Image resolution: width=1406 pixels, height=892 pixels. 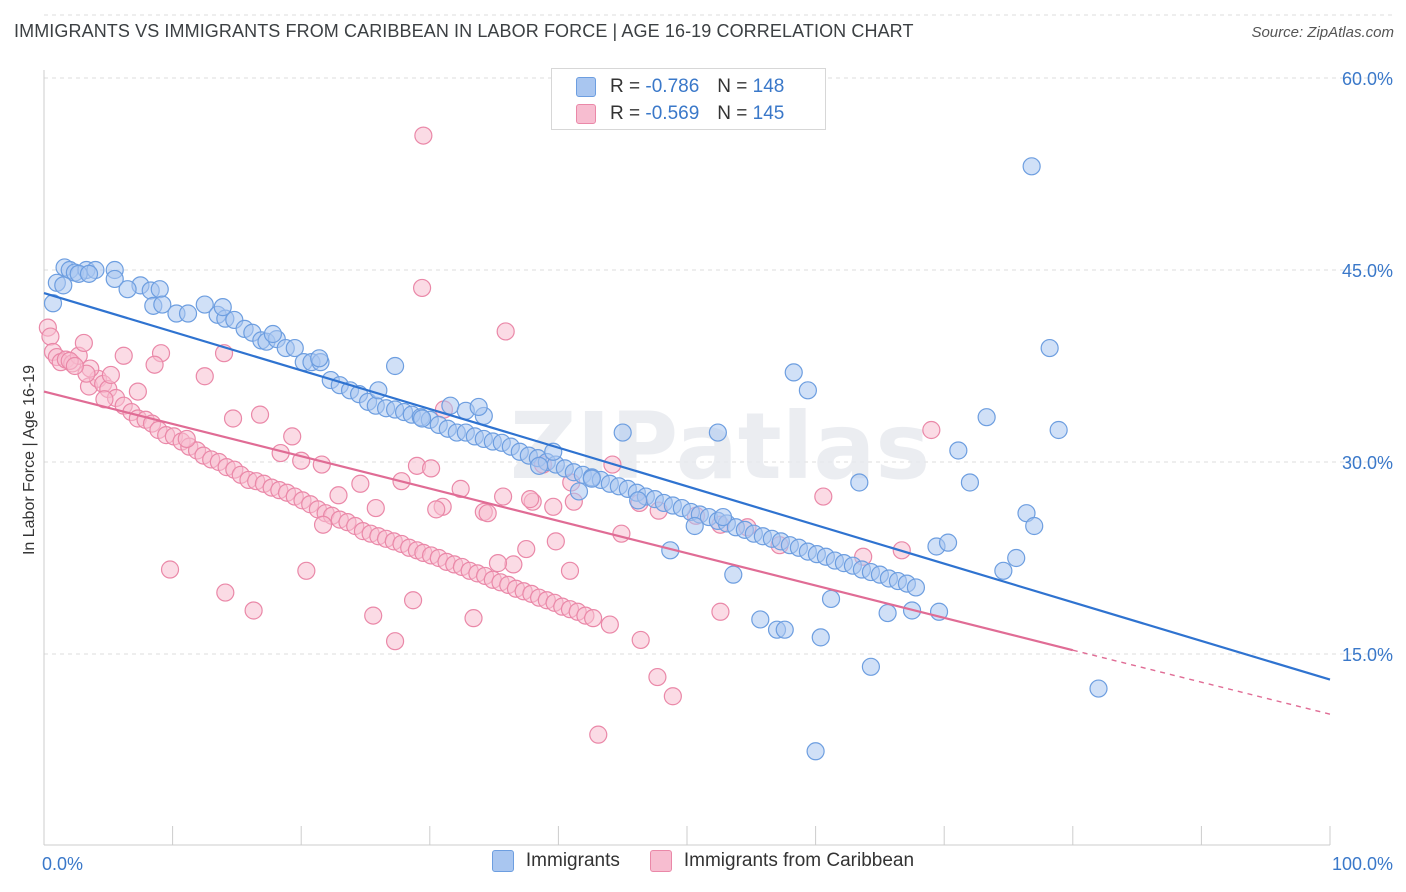 I want to click on y-tick-label: 60.0%, so click(x=1367, y=79).